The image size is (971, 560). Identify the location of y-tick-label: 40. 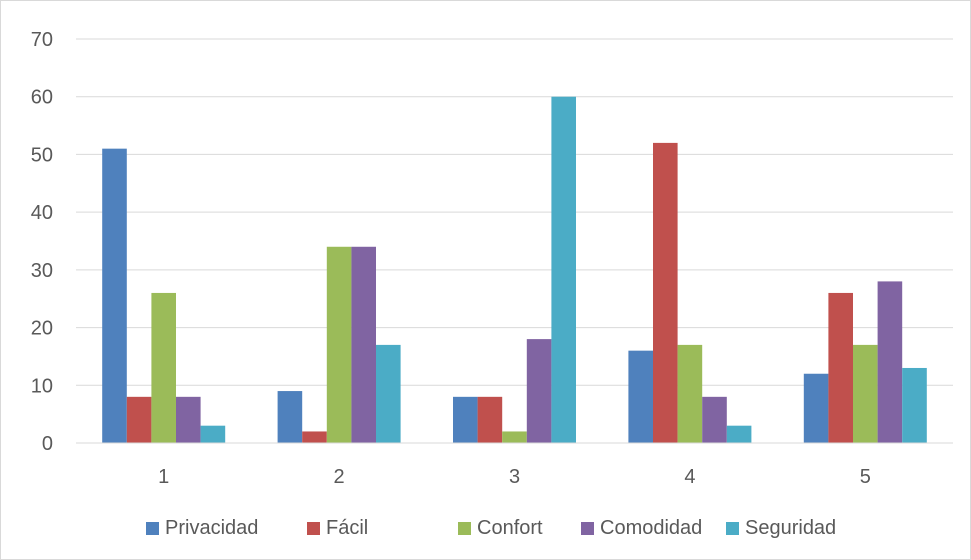
(42, 213).